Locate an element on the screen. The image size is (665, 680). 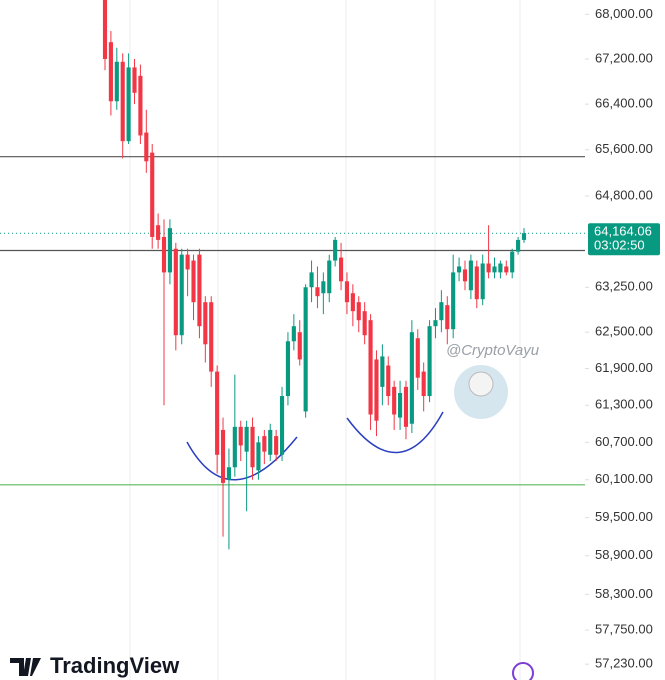
brand: TradingView is located at coordinates (115, 665).